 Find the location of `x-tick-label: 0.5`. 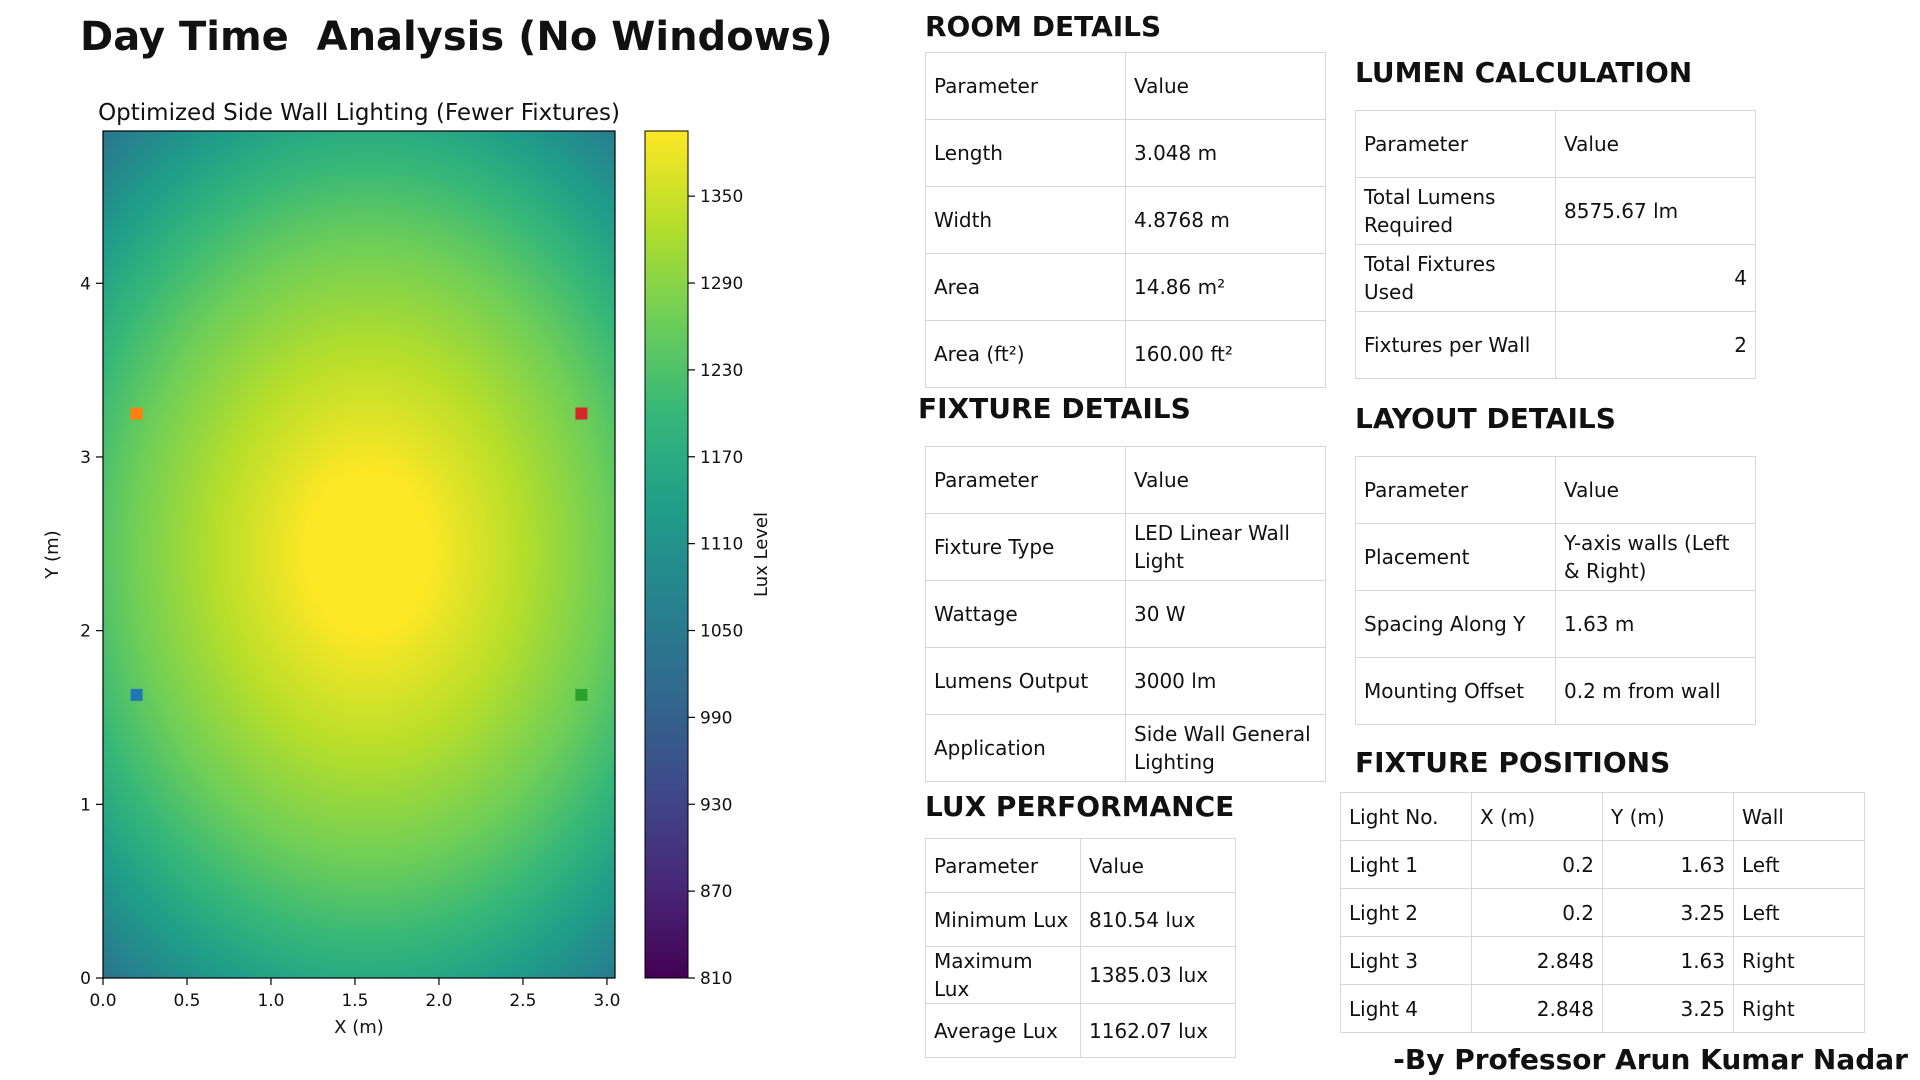

x-tick-label: 0.5 is located at coordinates (186, 1001).